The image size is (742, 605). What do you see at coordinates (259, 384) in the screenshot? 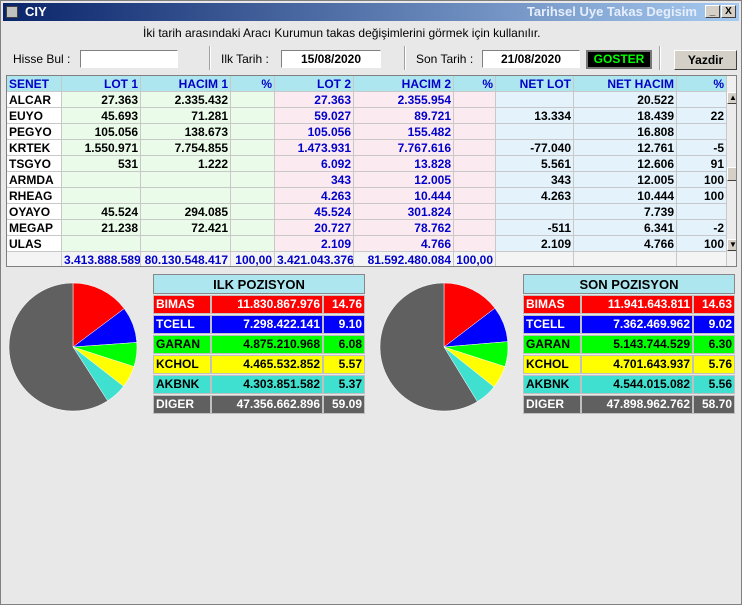
I see `position-row: AKBNK 4.303.851.582 5.37` at bounding box center [259, 384].